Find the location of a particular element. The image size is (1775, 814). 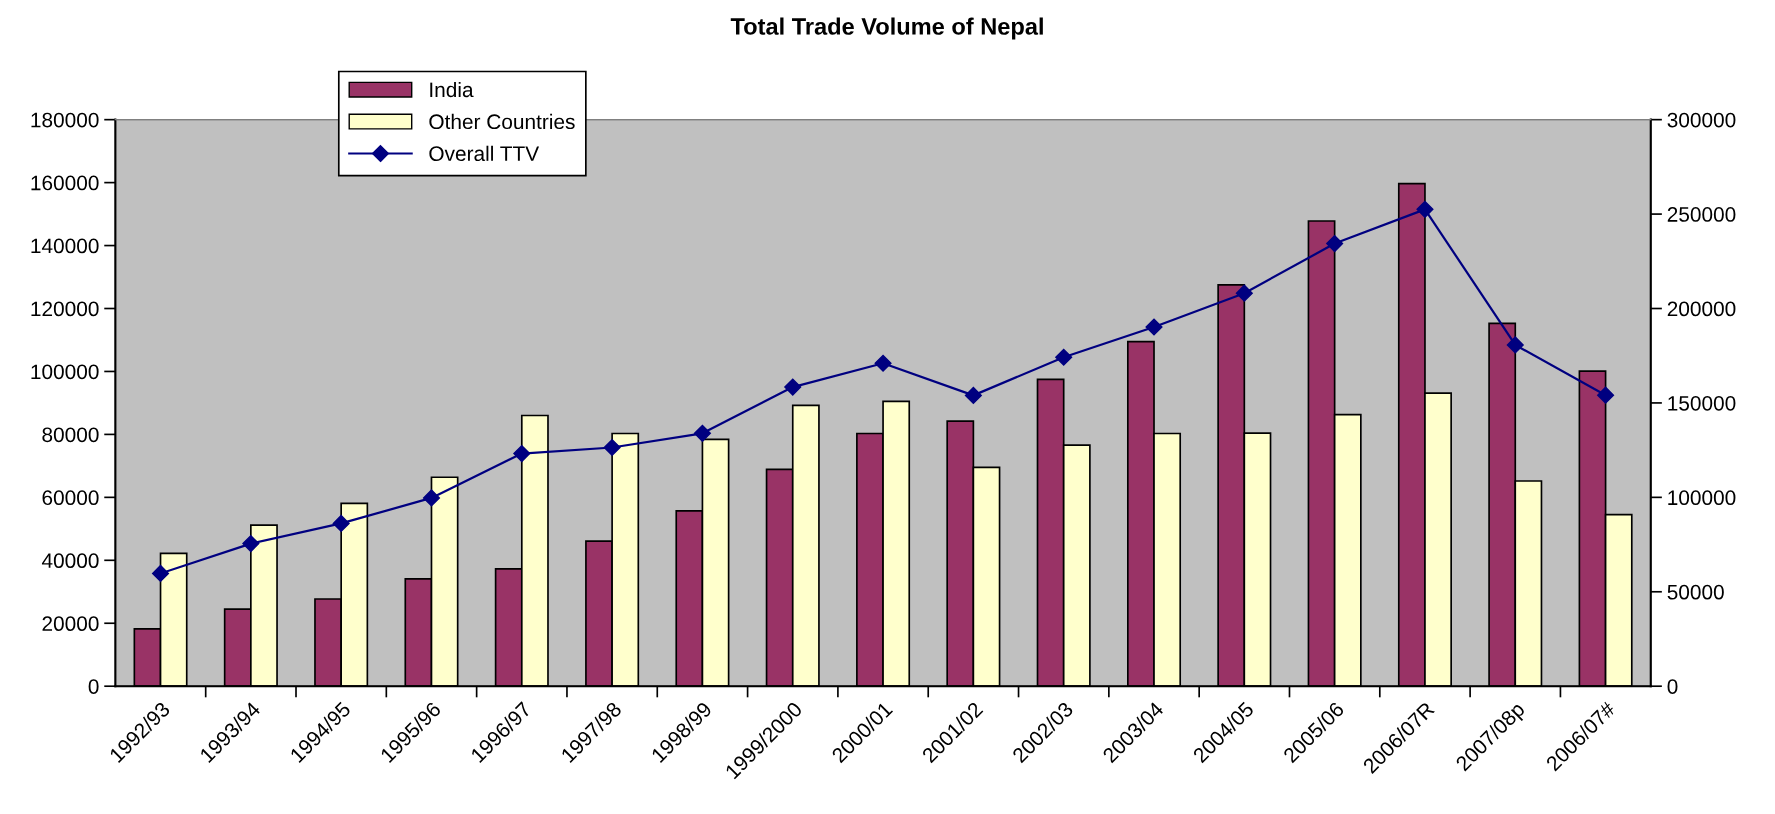

legend-label: Other Countries is located at coordinates (502, 121).